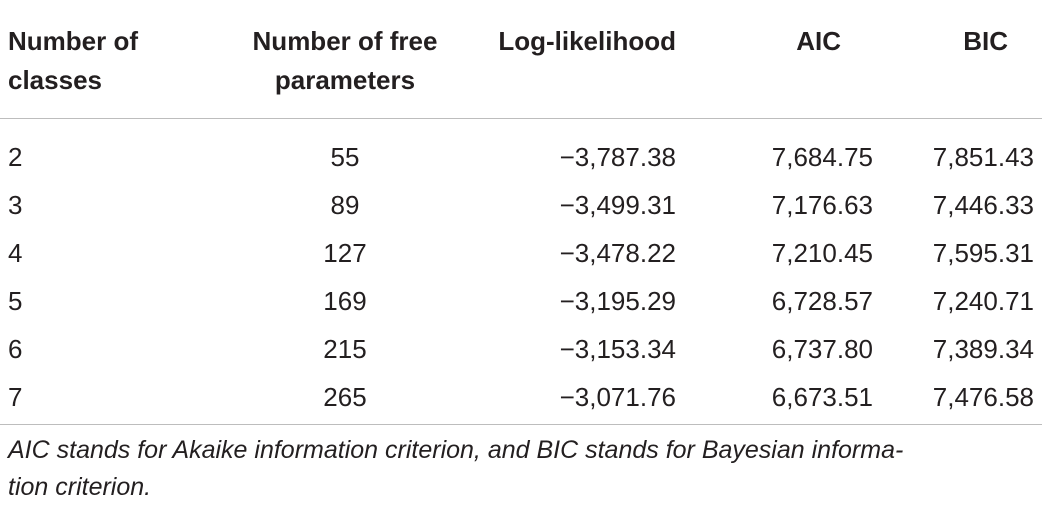 This screenshot has width=1042, height=506. I want to click on cell-classes: 6, so click(15, 349).